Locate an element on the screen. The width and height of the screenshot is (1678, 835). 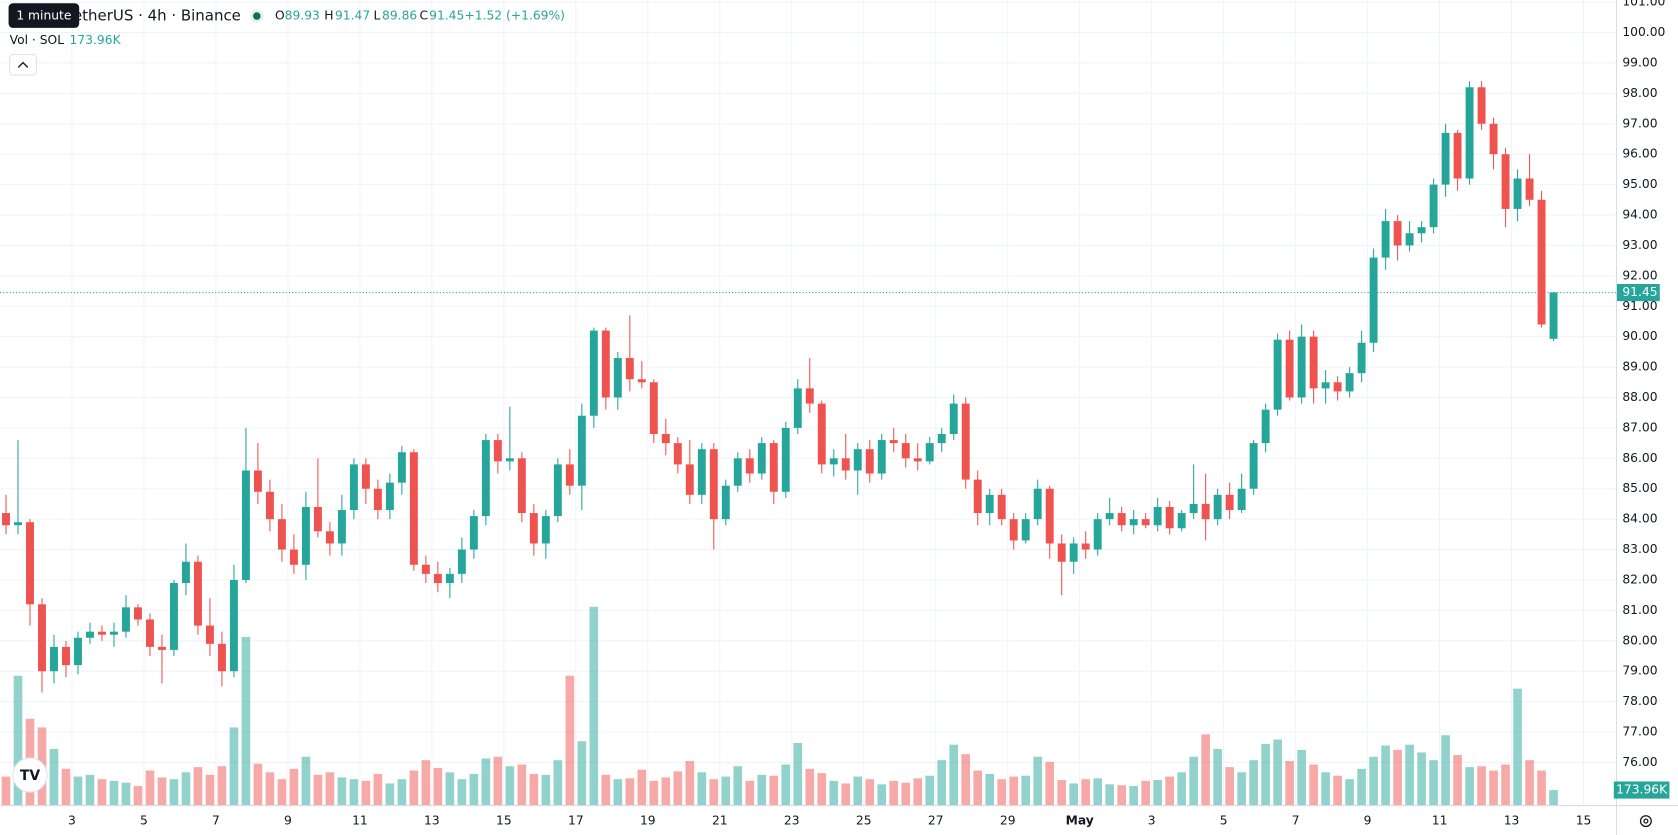
y-tick-label: 101.00 is located at coordinates (1643, 4).